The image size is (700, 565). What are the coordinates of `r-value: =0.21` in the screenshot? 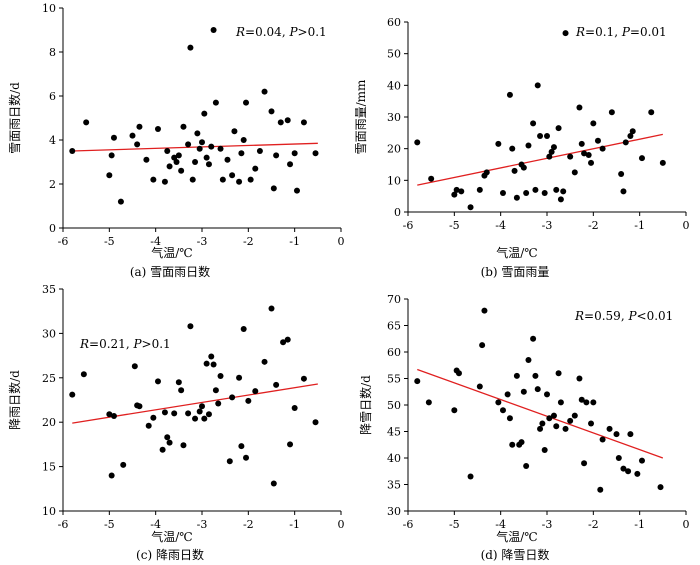 It's located at (107, 344).